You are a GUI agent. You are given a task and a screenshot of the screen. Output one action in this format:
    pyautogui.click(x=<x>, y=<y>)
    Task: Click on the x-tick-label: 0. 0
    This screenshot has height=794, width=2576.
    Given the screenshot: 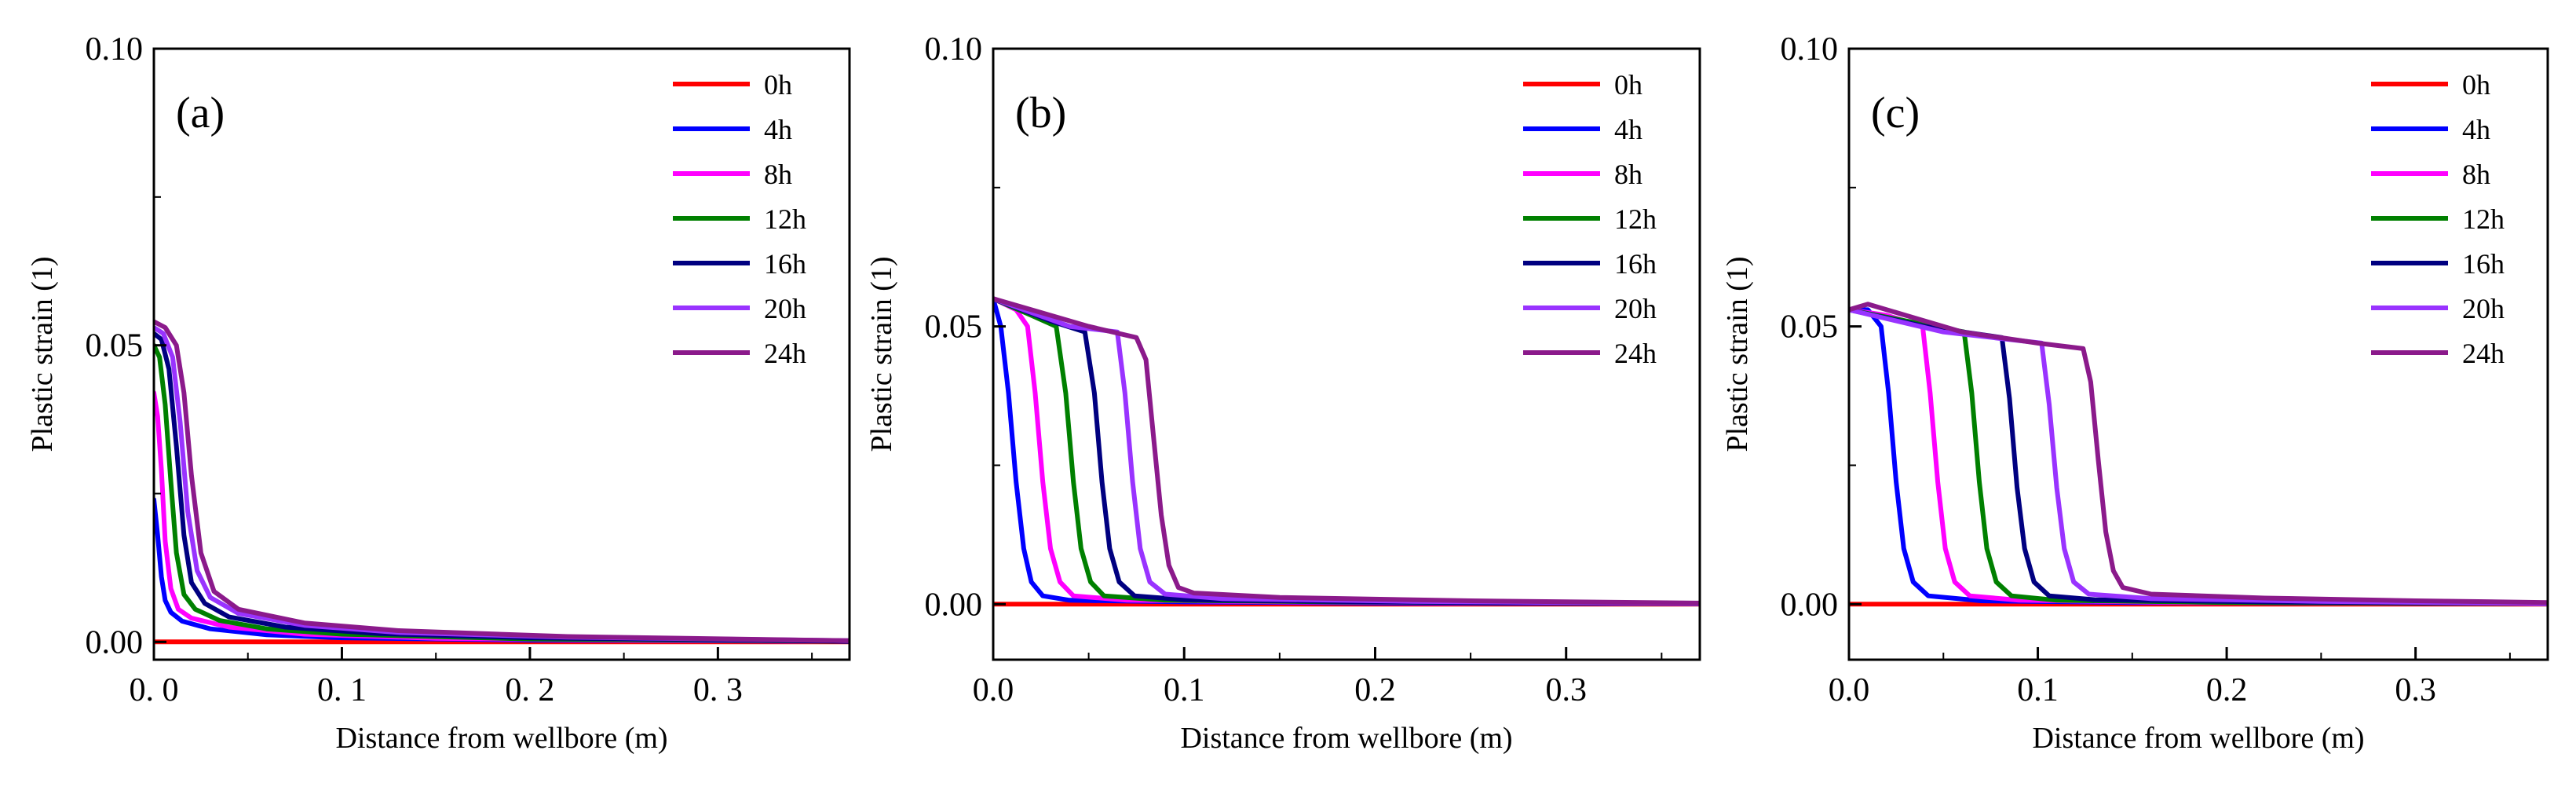 What is the action you would take?
    pyautogui.click(x=154, y=690)
    